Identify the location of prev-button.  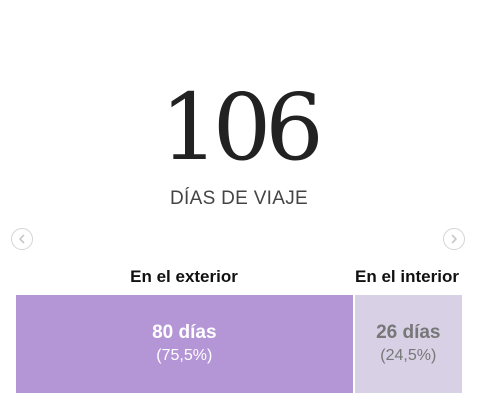
(22, 239).